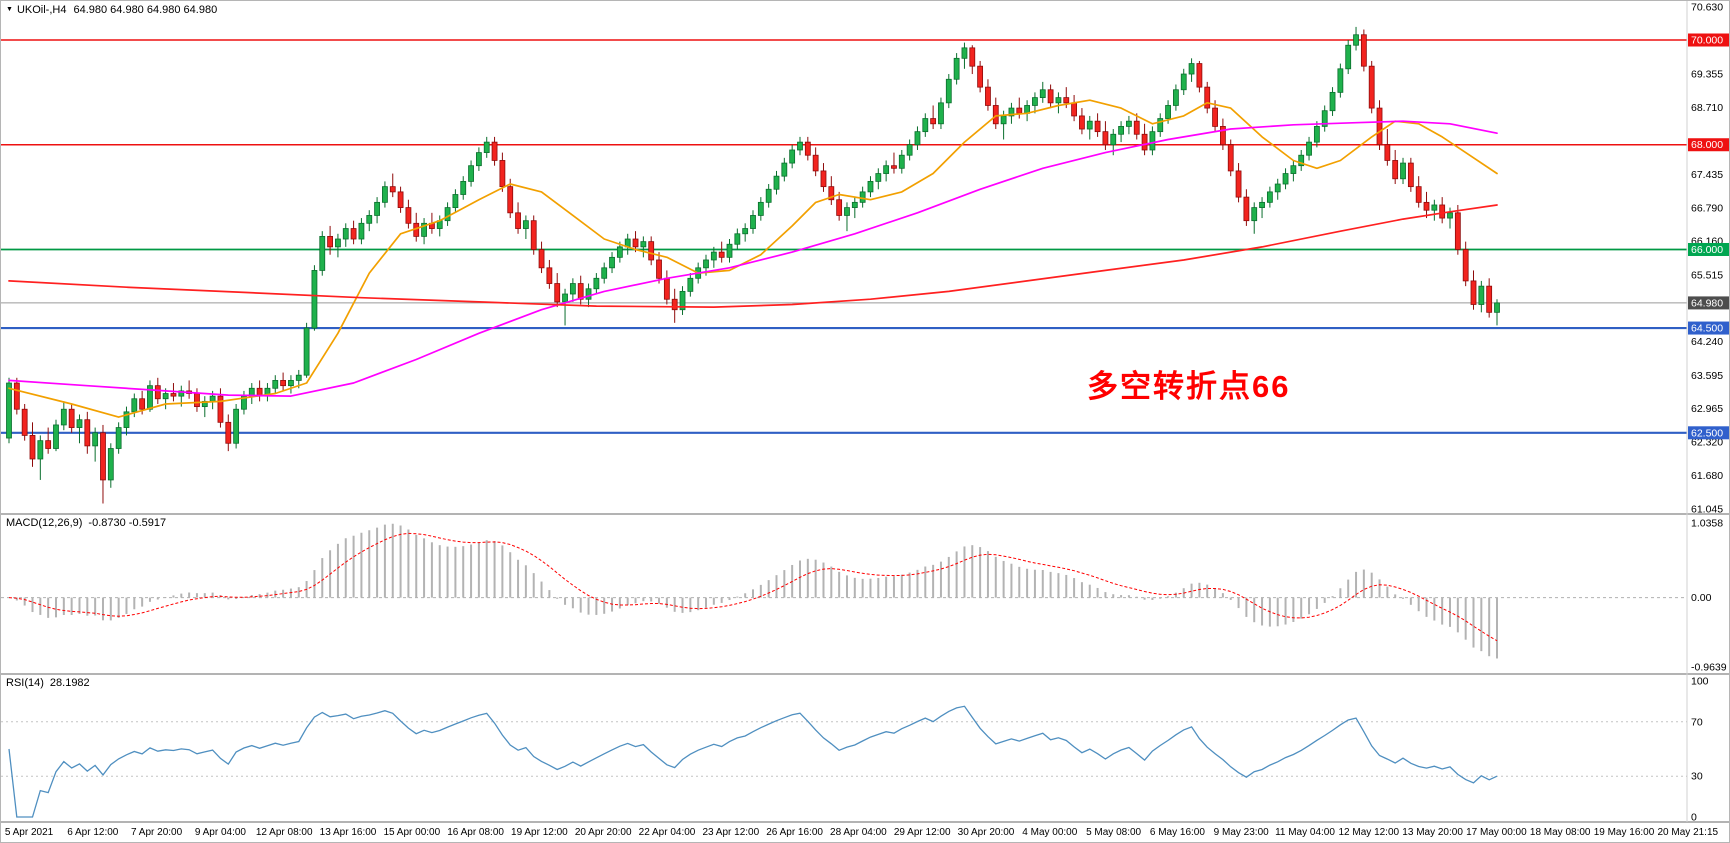 Image resolution: width=1730 pixels, height=843 pixels. I want to click on svg-text: 70.000, so click(1707, 40).